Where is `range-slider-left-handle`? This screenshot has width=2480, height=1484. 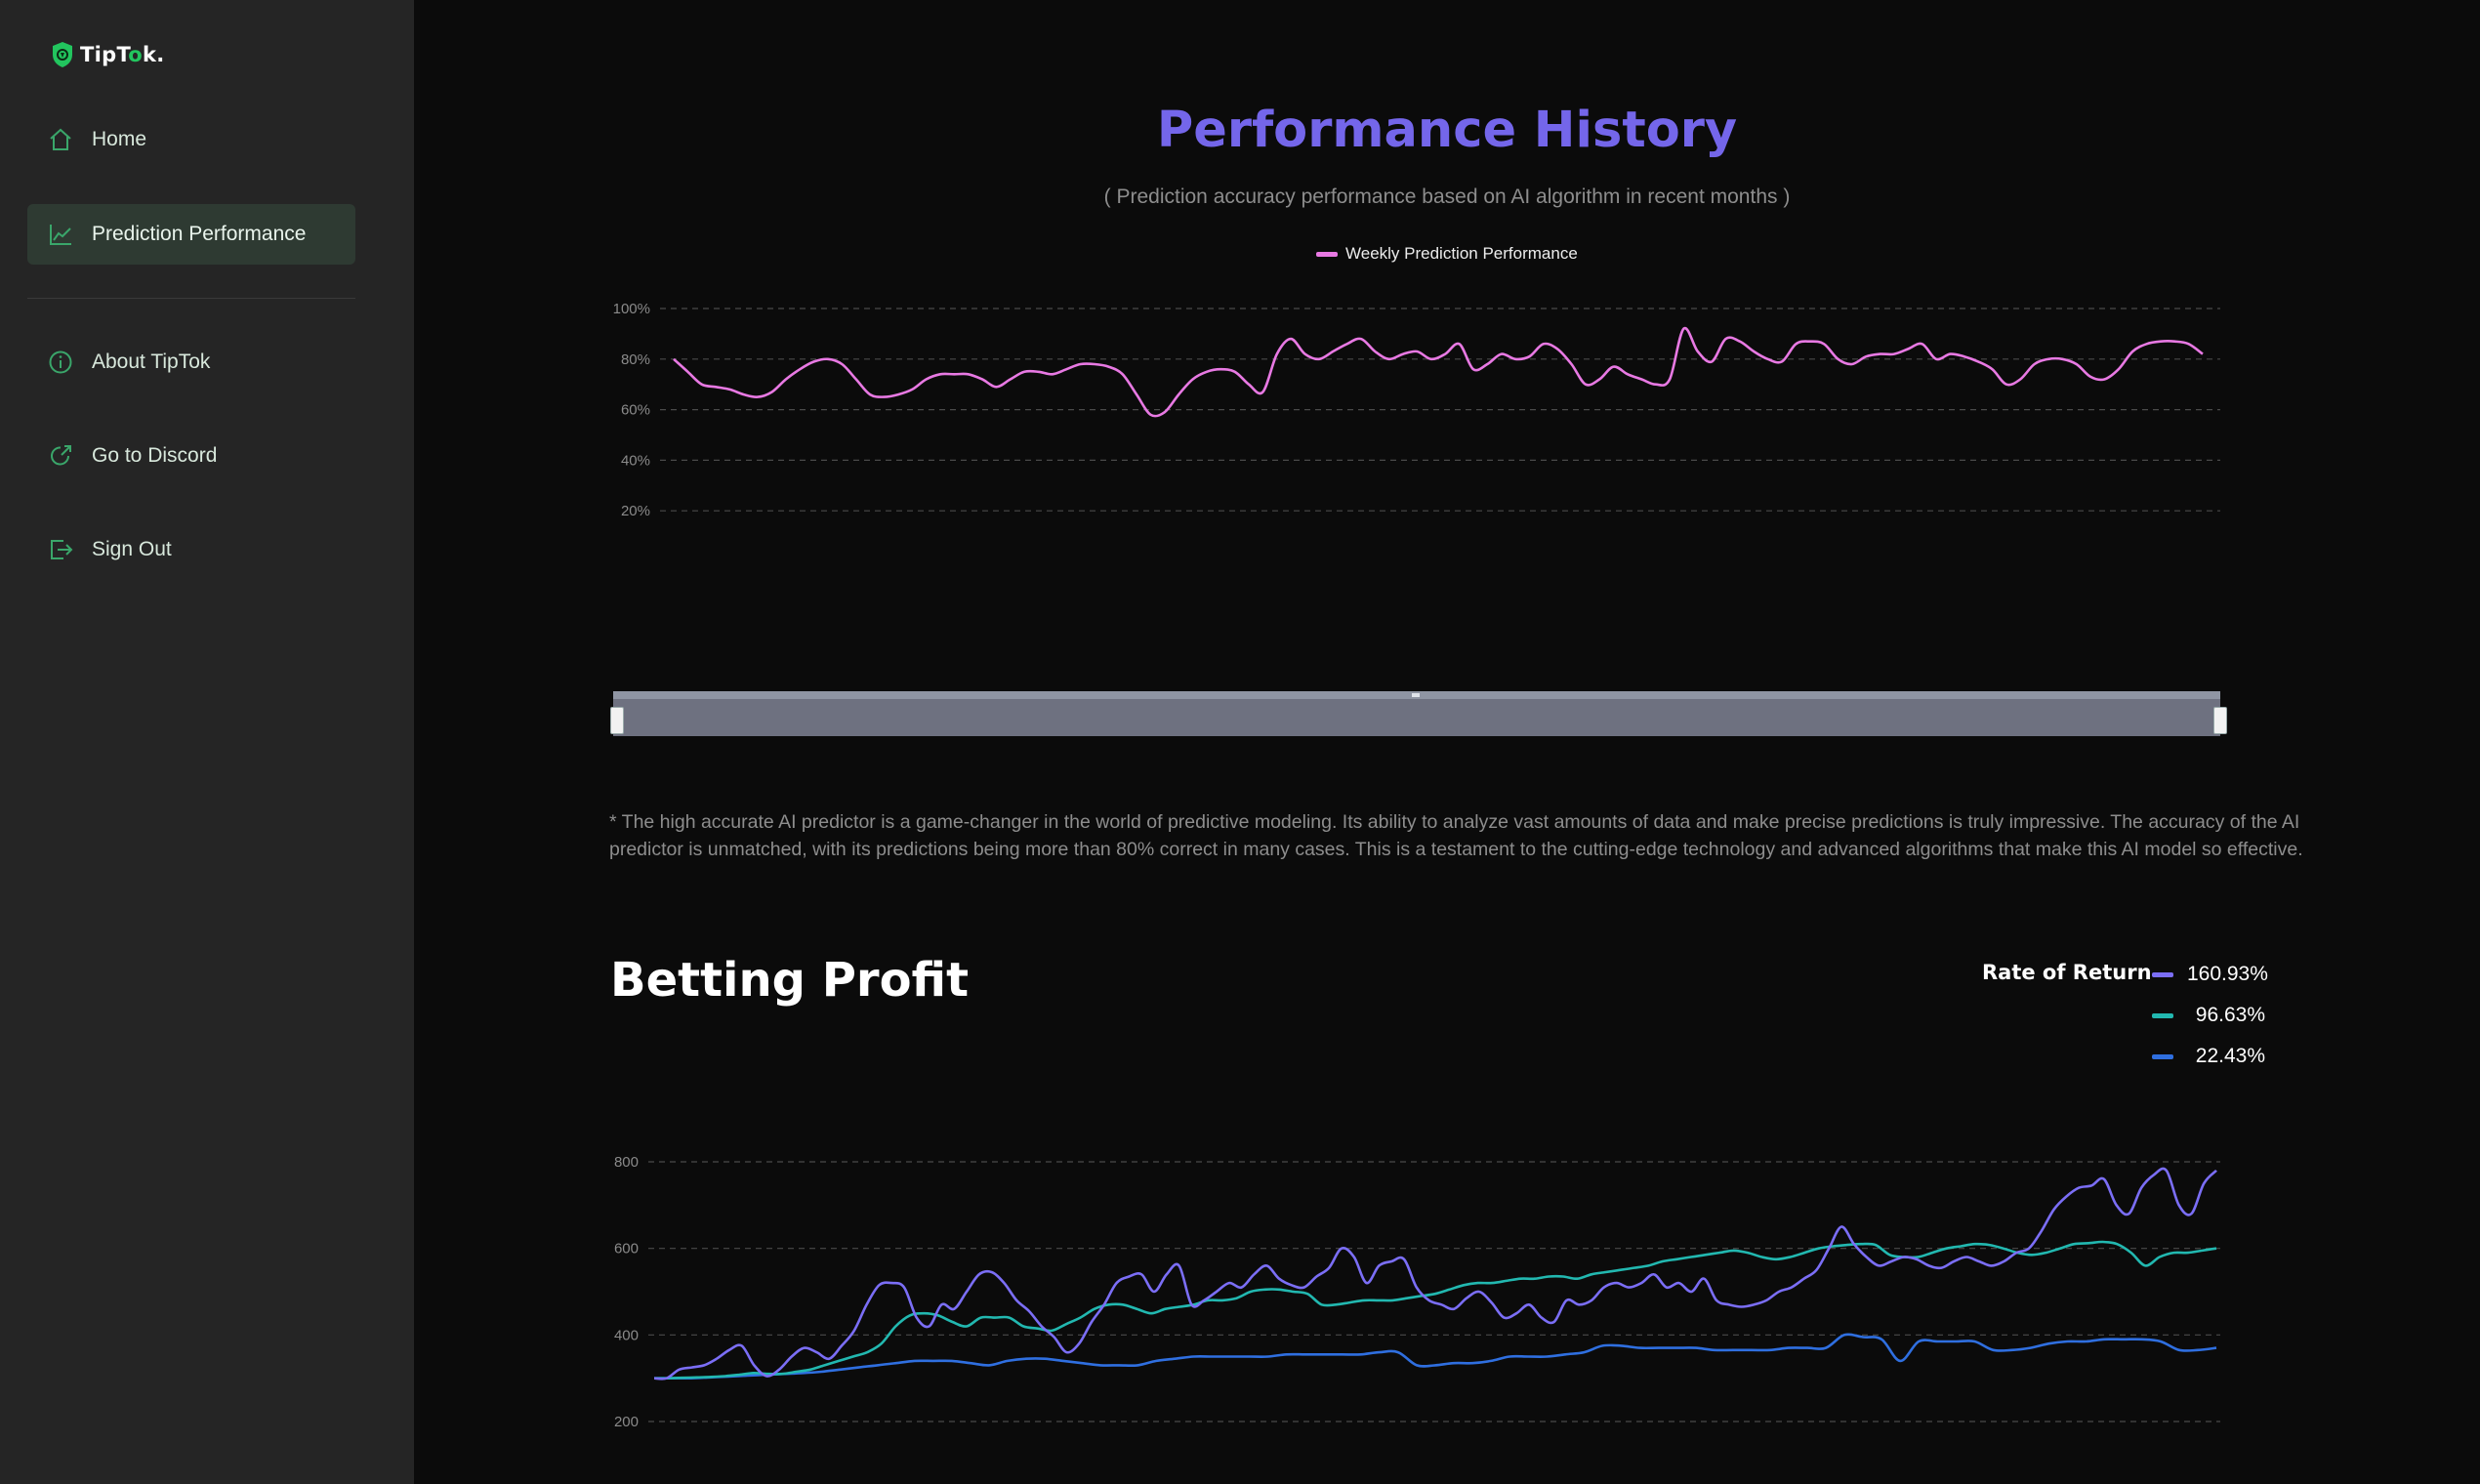 range-slider-left-handle is located at coordinates (617, 721).